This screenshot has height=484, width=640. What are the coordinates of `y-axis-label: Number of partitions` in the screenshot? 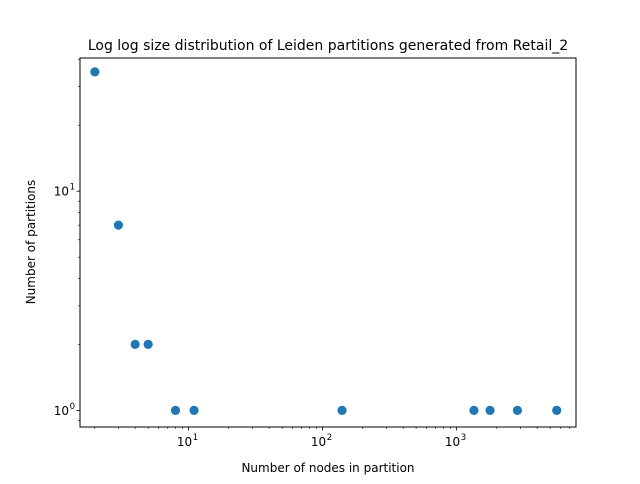 It's located at (31, 242).